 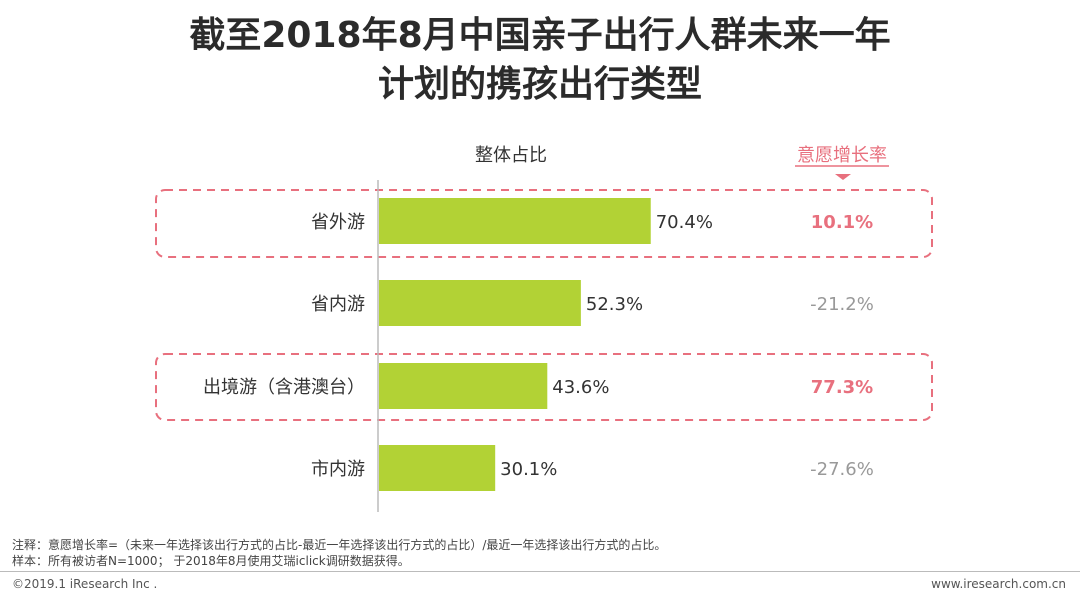 What do you see at coordinates (842, 155) in the screenshot?
I see `growth-header: 意愿增长率` at bounding box center [842, 155].